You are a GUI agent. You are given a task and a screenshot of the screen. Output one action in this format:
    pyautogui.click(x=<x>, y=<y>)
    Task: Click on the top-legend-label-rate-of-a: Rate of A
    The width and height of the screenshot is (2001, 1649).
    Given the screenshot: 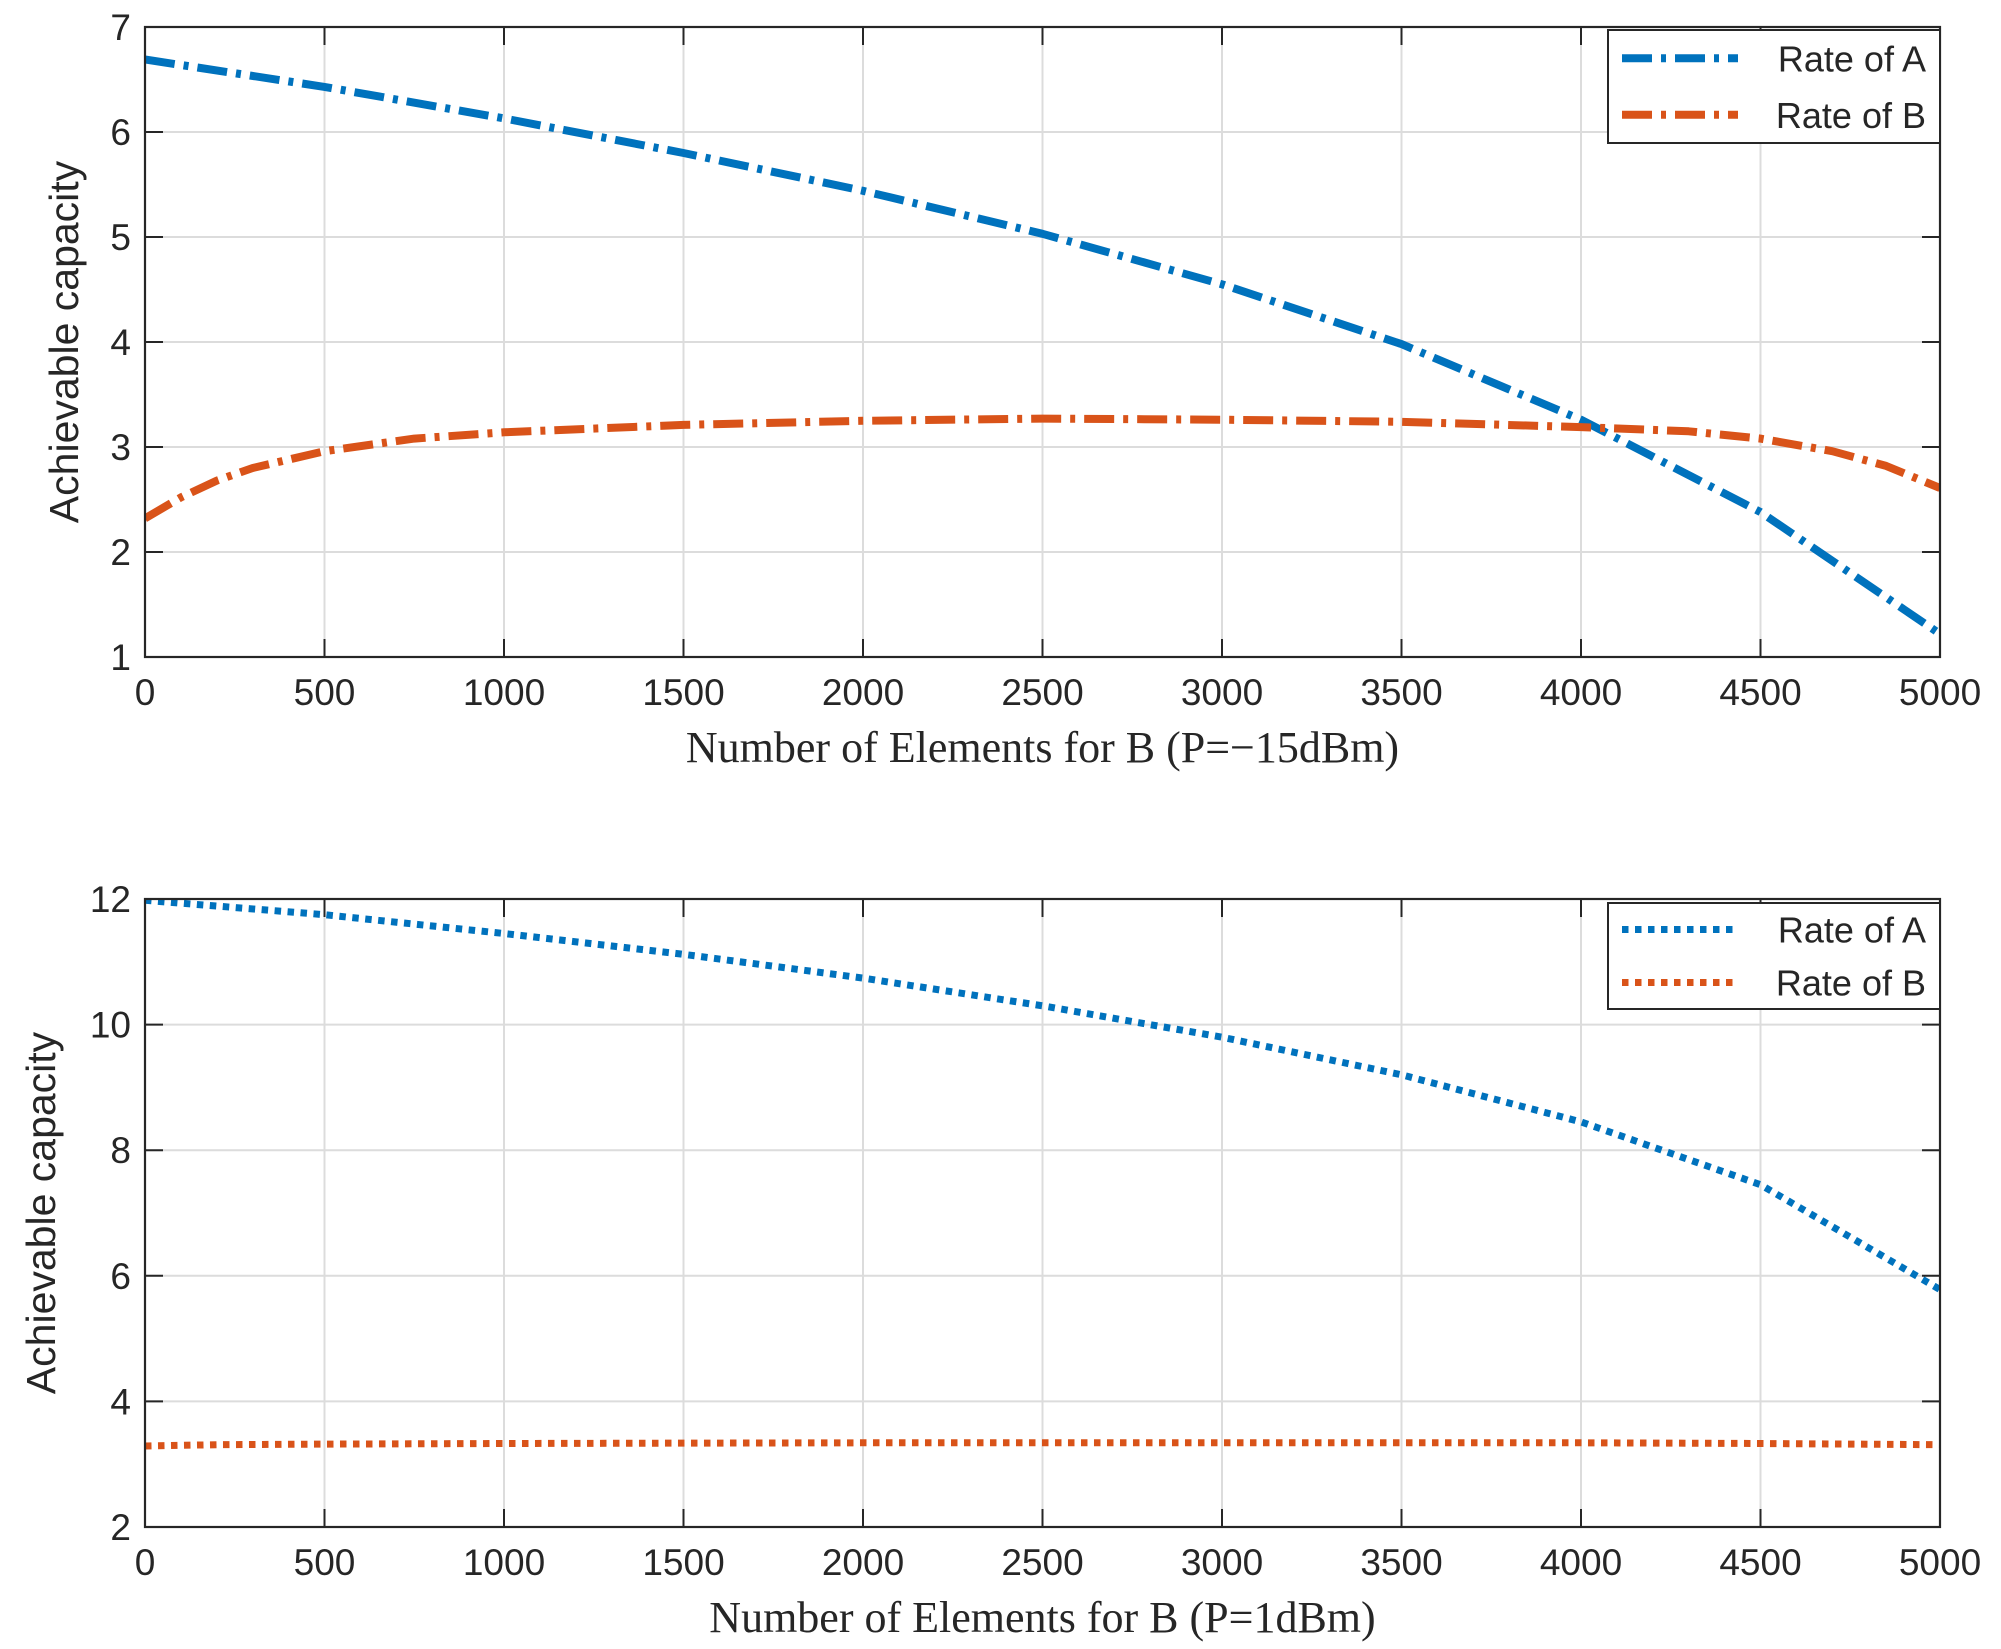 What is the action you would take?
    pyautogui.click(x=1852, y=58)
    